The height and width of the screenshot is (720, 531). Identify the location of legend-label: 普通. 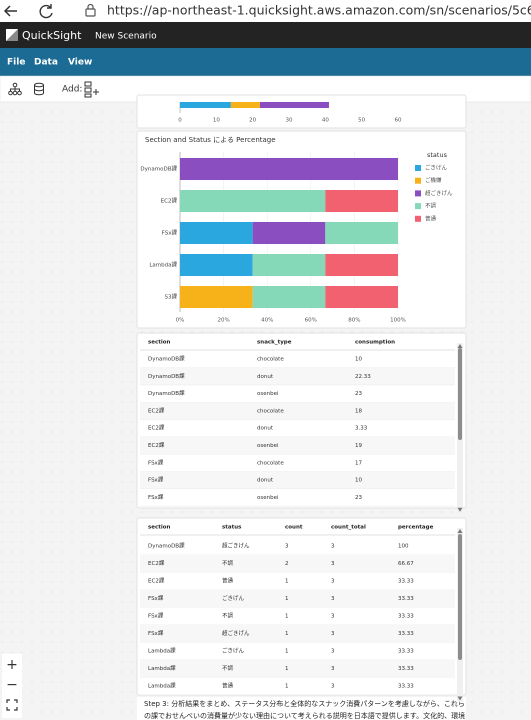
(431, 218).